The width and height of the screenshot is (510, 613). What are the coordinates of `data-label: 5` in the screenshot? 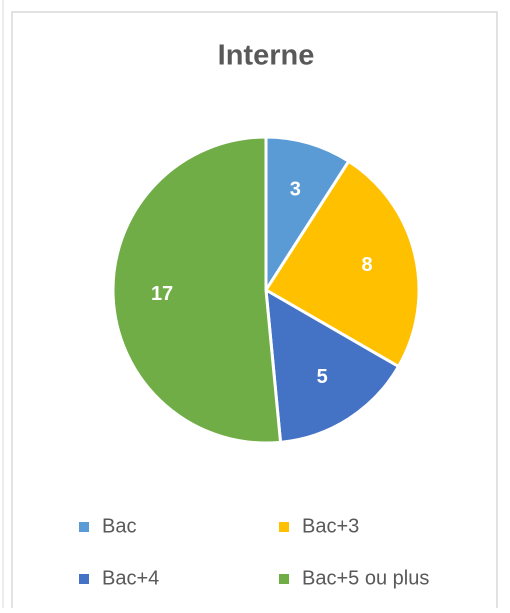 It's located at (322, 377).